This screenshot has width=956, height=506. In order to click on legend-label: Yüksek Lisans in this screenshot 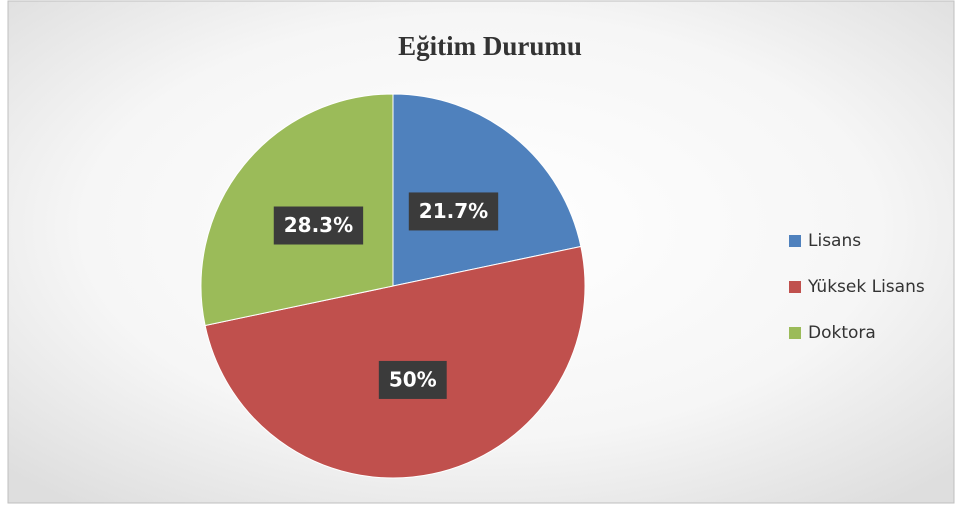, I will do `click(866, 287)`.